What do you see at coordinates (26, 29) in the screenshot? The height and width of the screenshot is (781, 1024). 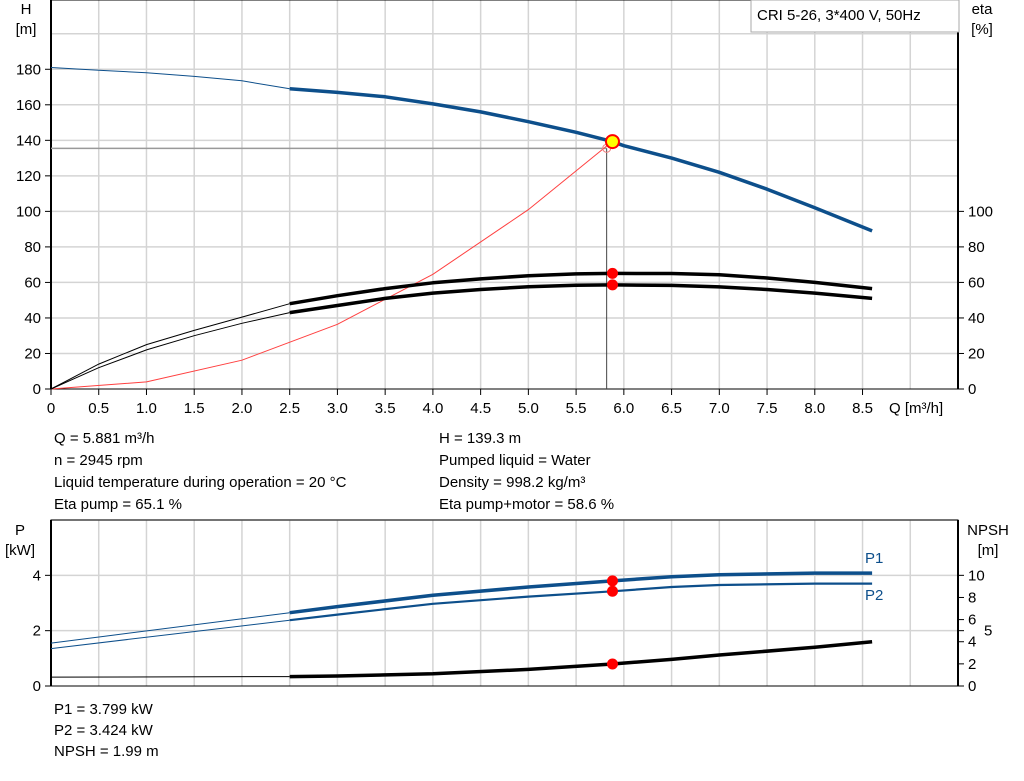 I see `h-axis-label-unit: [m]` at bounding box center [26, 29].